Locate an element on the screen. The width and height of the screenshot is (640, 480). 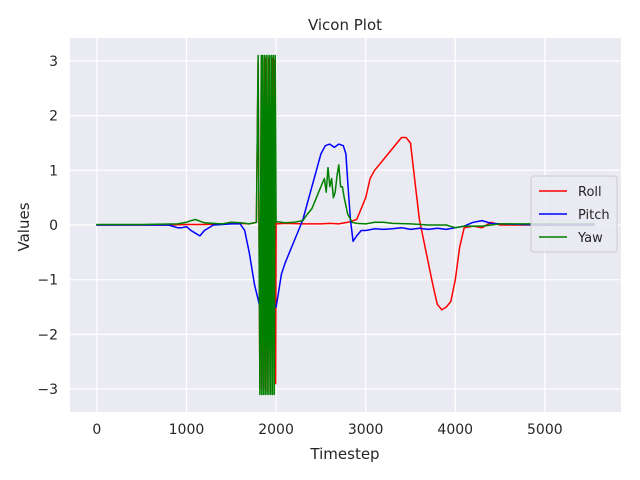
legend-label-pitch: Pitch is located at coordinates (594, 215).